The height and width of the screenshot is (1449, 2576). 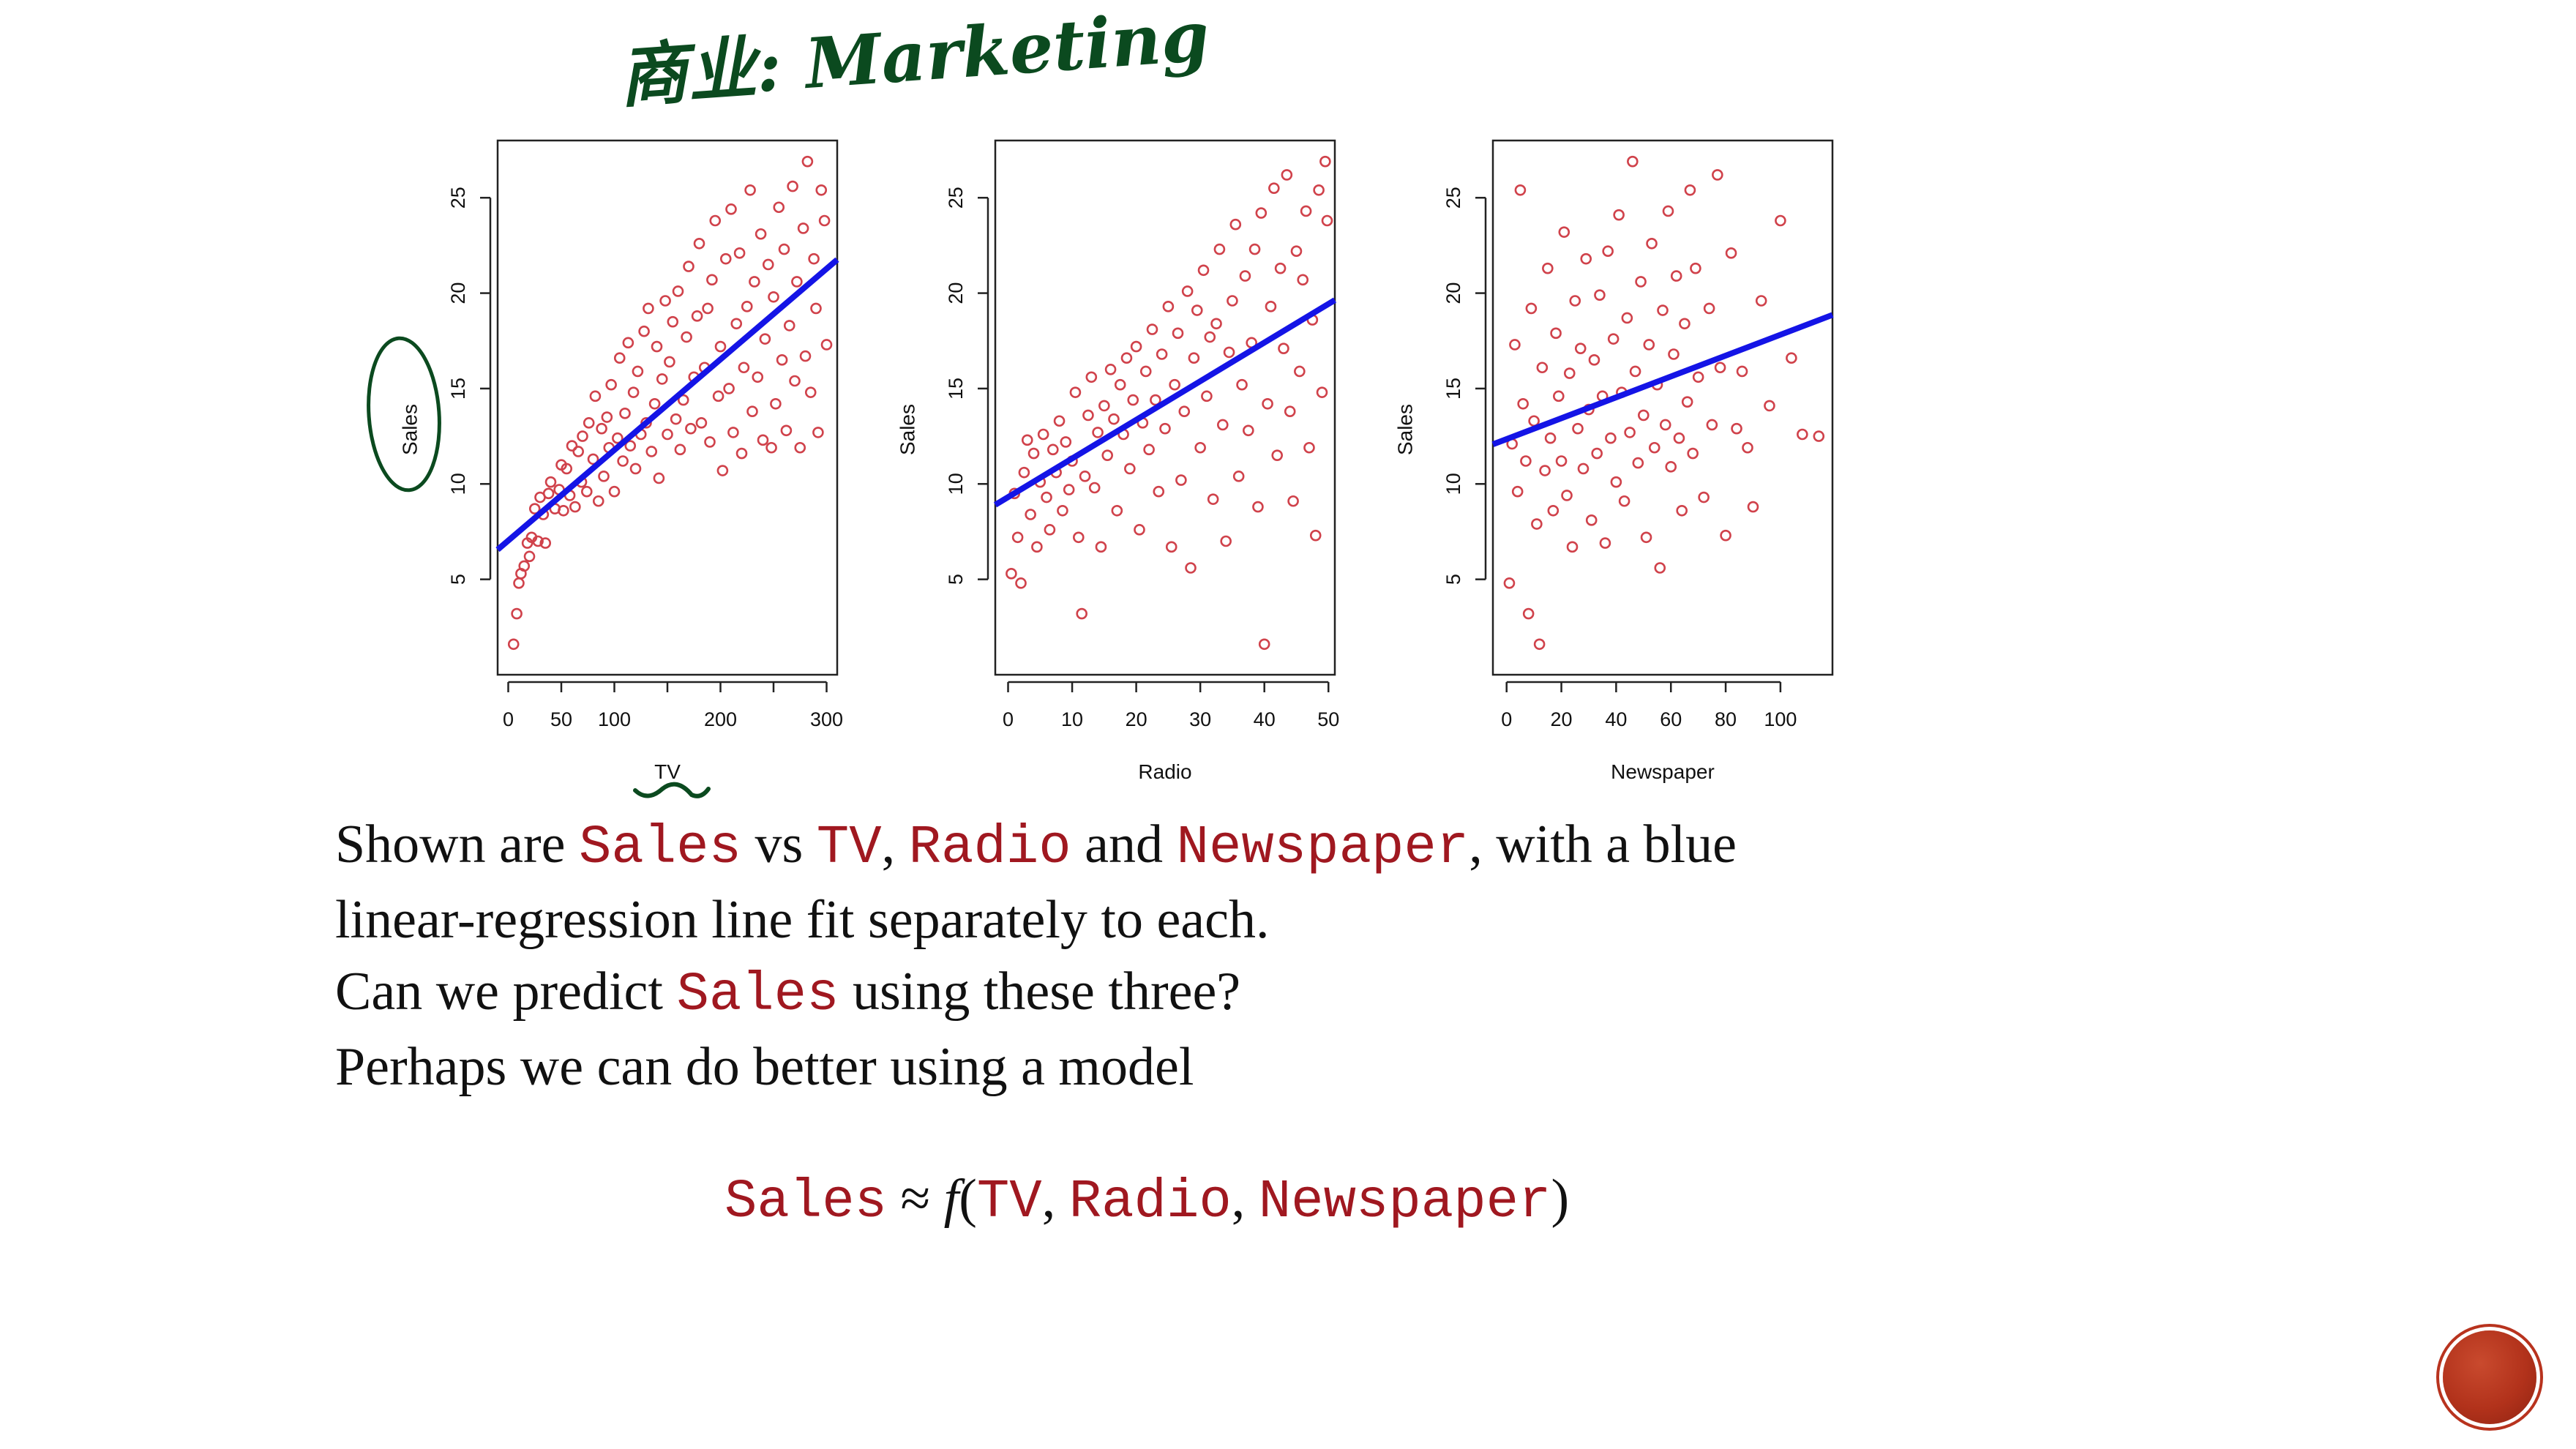 What do you see at coordinates (667, 405) in the screenshot?
I see `regression-line` at bounding box center [667, 405].